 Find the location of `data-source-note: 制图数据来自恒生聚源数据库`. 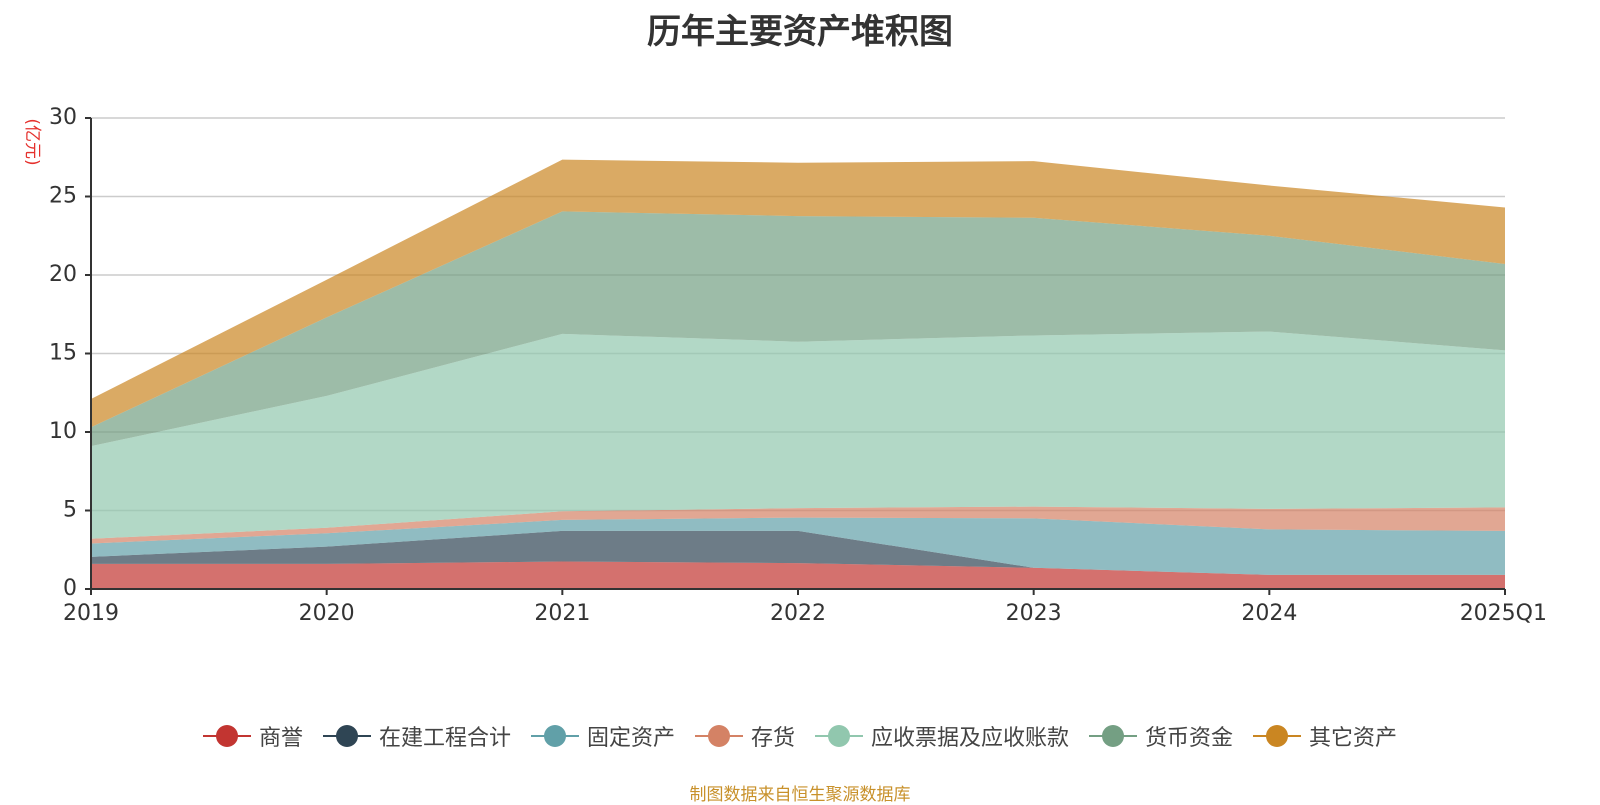

data-source-note: 制图数据来自恒生聚源数据库 is located at coordinates (800, 795).